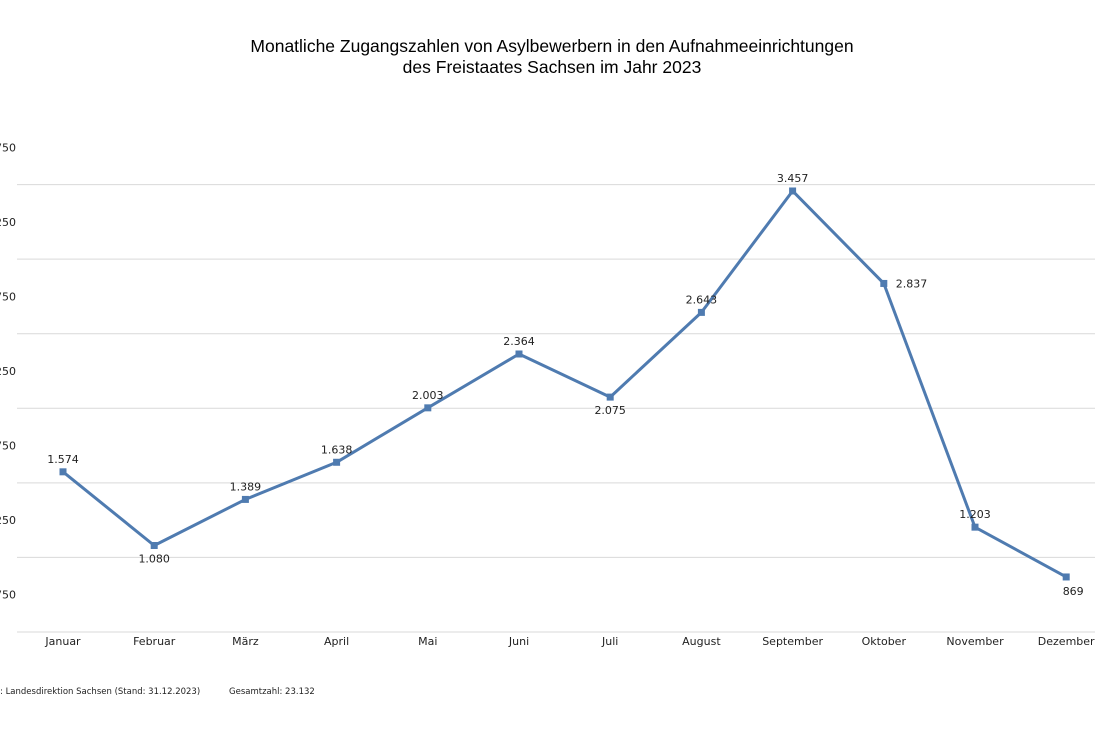 The image size is (1095, 730). Describe the element at coordinates (428, 395) in the screenshot. I see `data-label: 2.003` at that location.